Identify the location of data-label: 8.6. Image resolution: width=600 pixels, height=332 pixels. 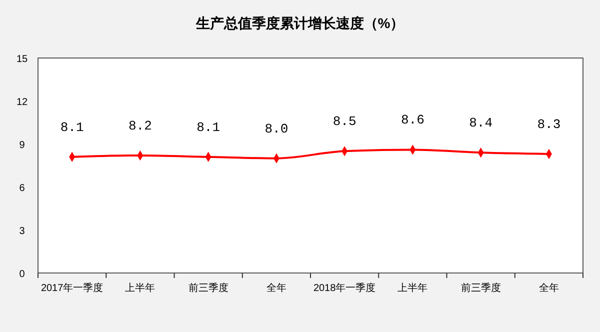
(412, 120).